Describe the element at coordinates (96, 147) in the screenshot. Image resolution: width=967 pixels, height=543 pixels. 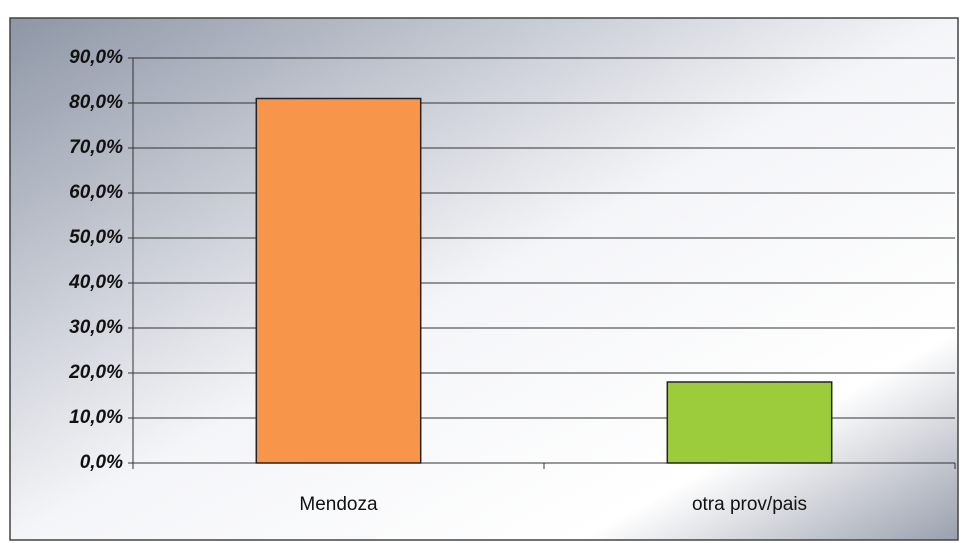
I see `y-tick-label: 70,0%` at that location.